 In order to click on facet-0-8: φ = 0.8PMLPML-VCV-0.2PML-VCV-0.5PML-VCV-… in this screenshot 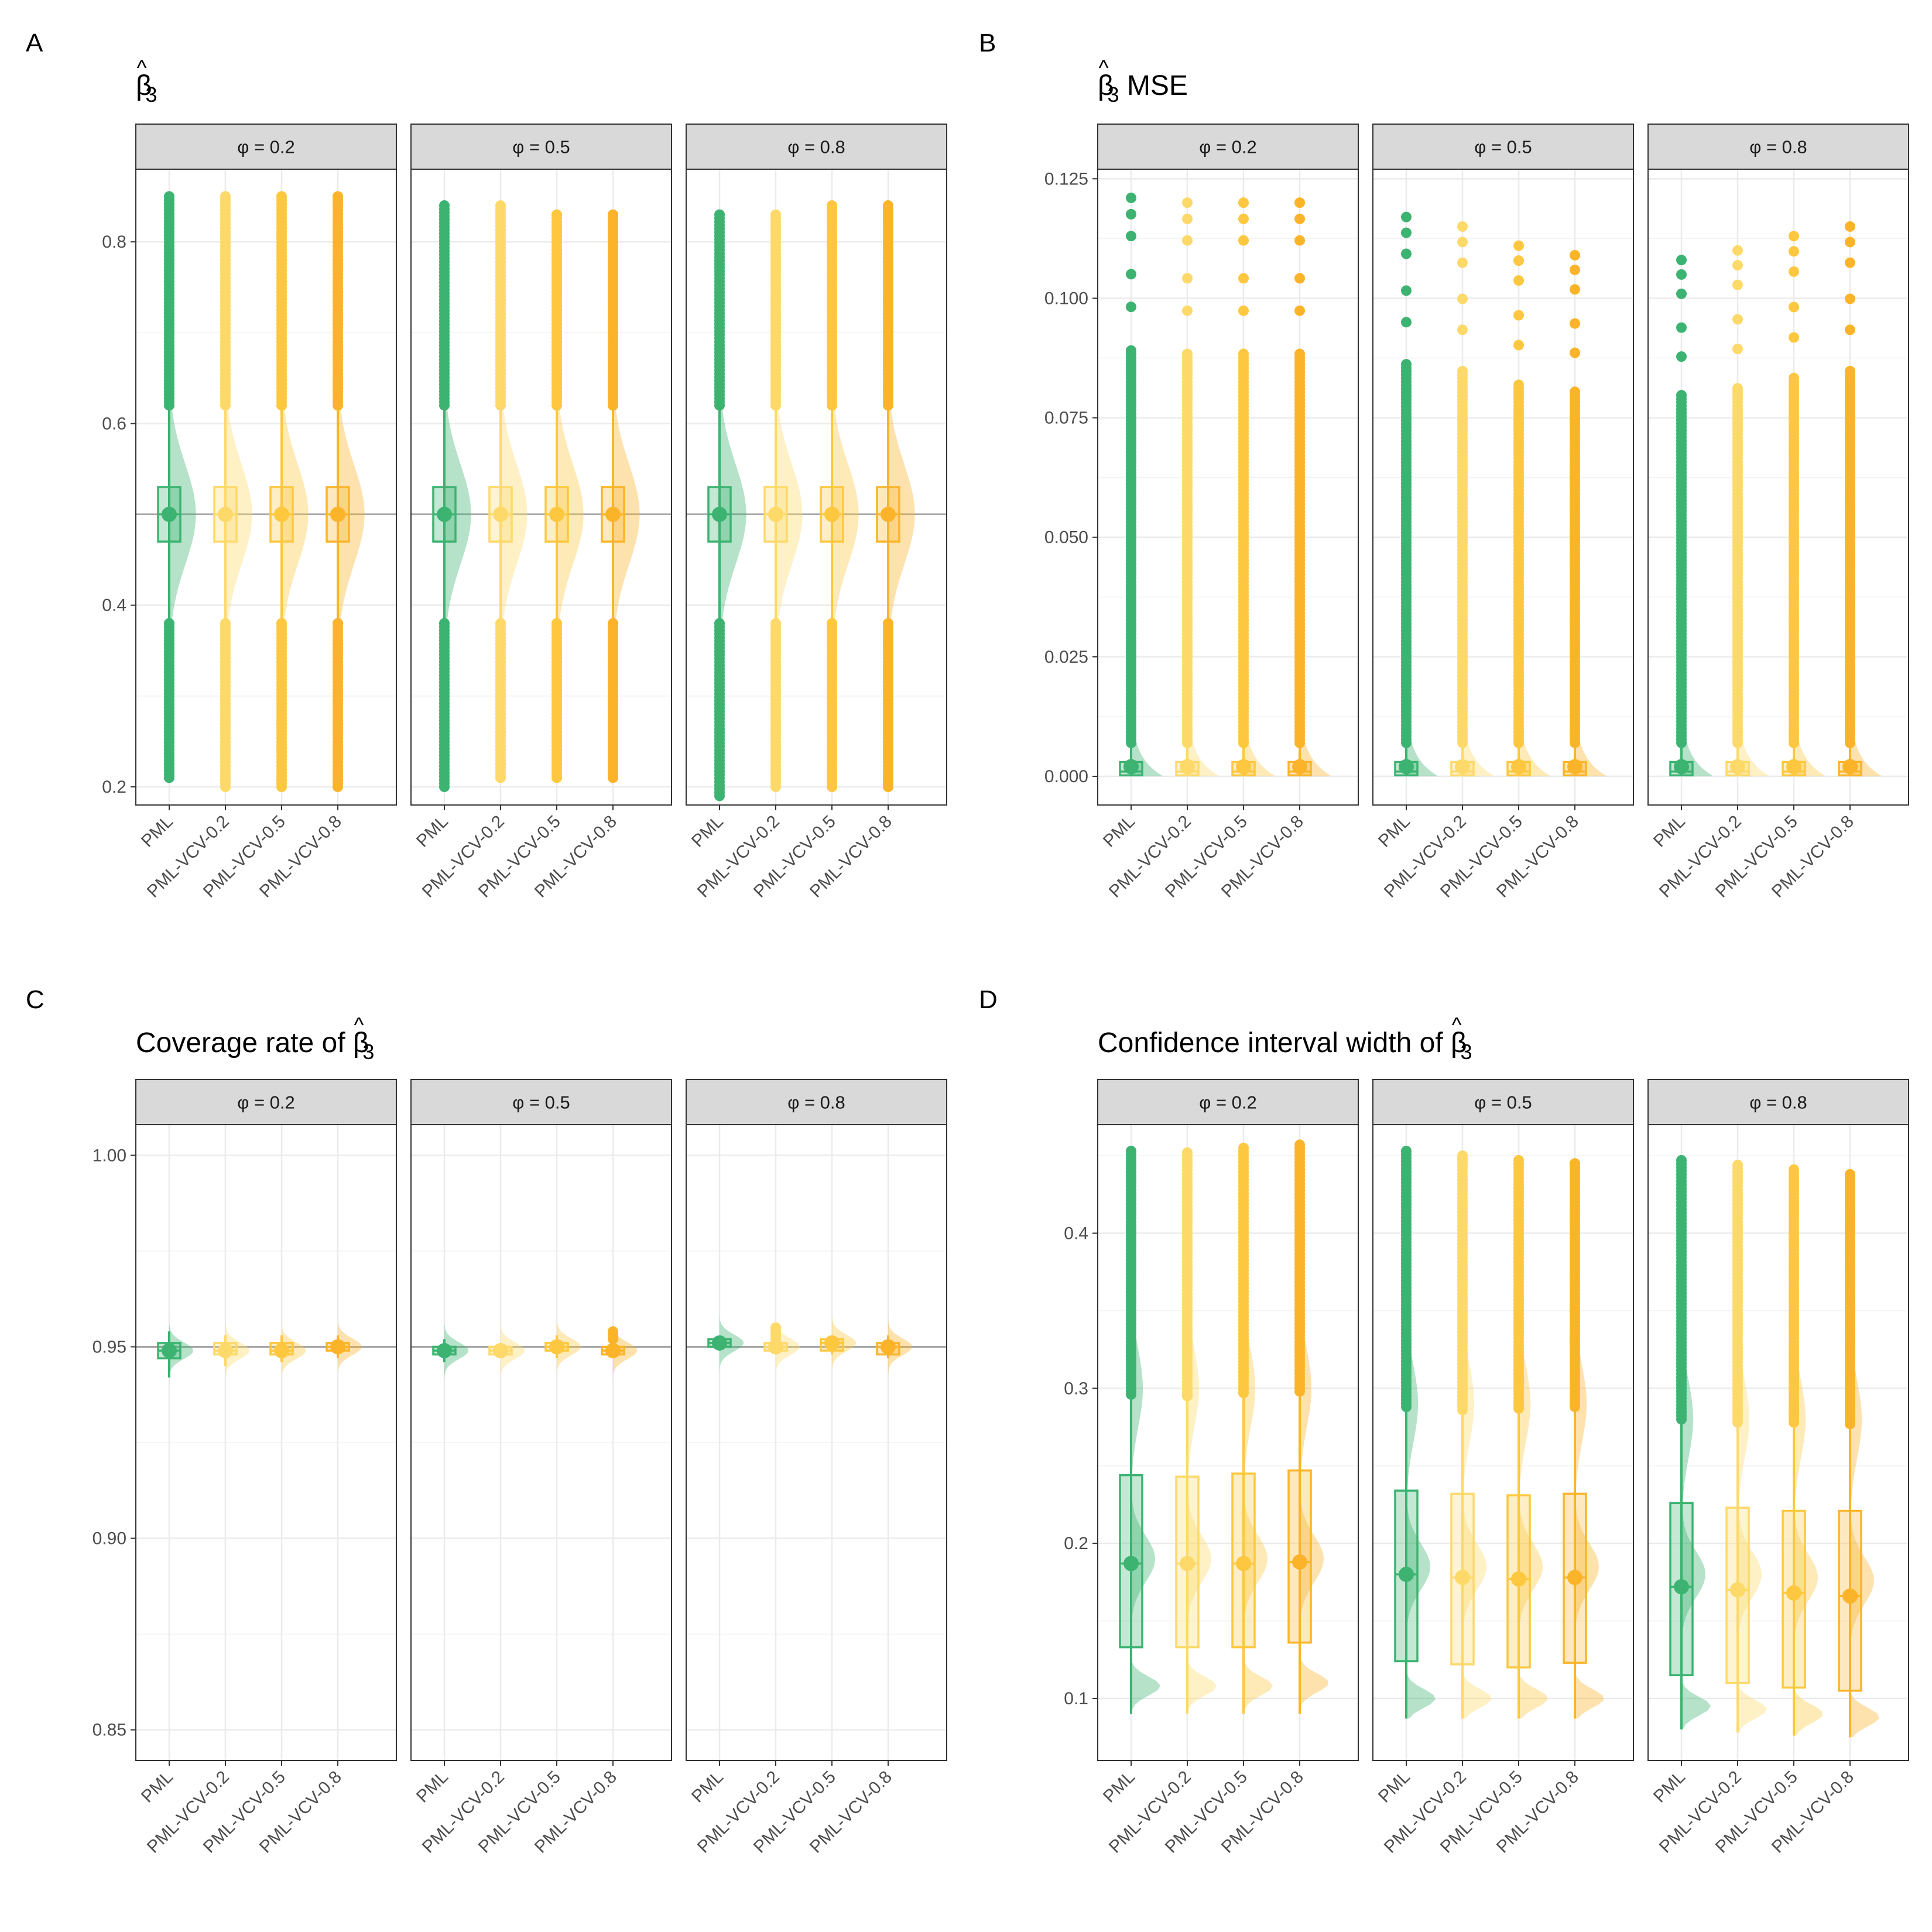, I will do `click(1778, 1468)`.